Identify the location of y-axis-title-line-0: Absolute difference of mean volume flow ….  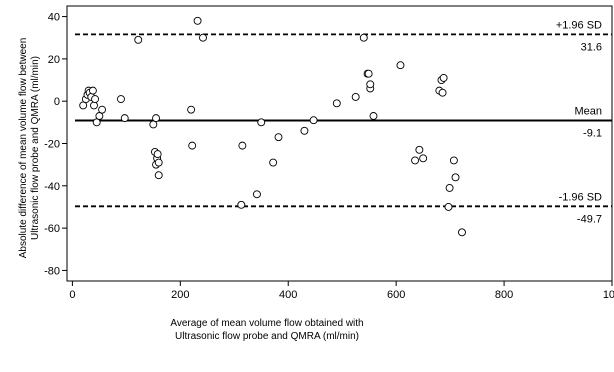
(23, 148).